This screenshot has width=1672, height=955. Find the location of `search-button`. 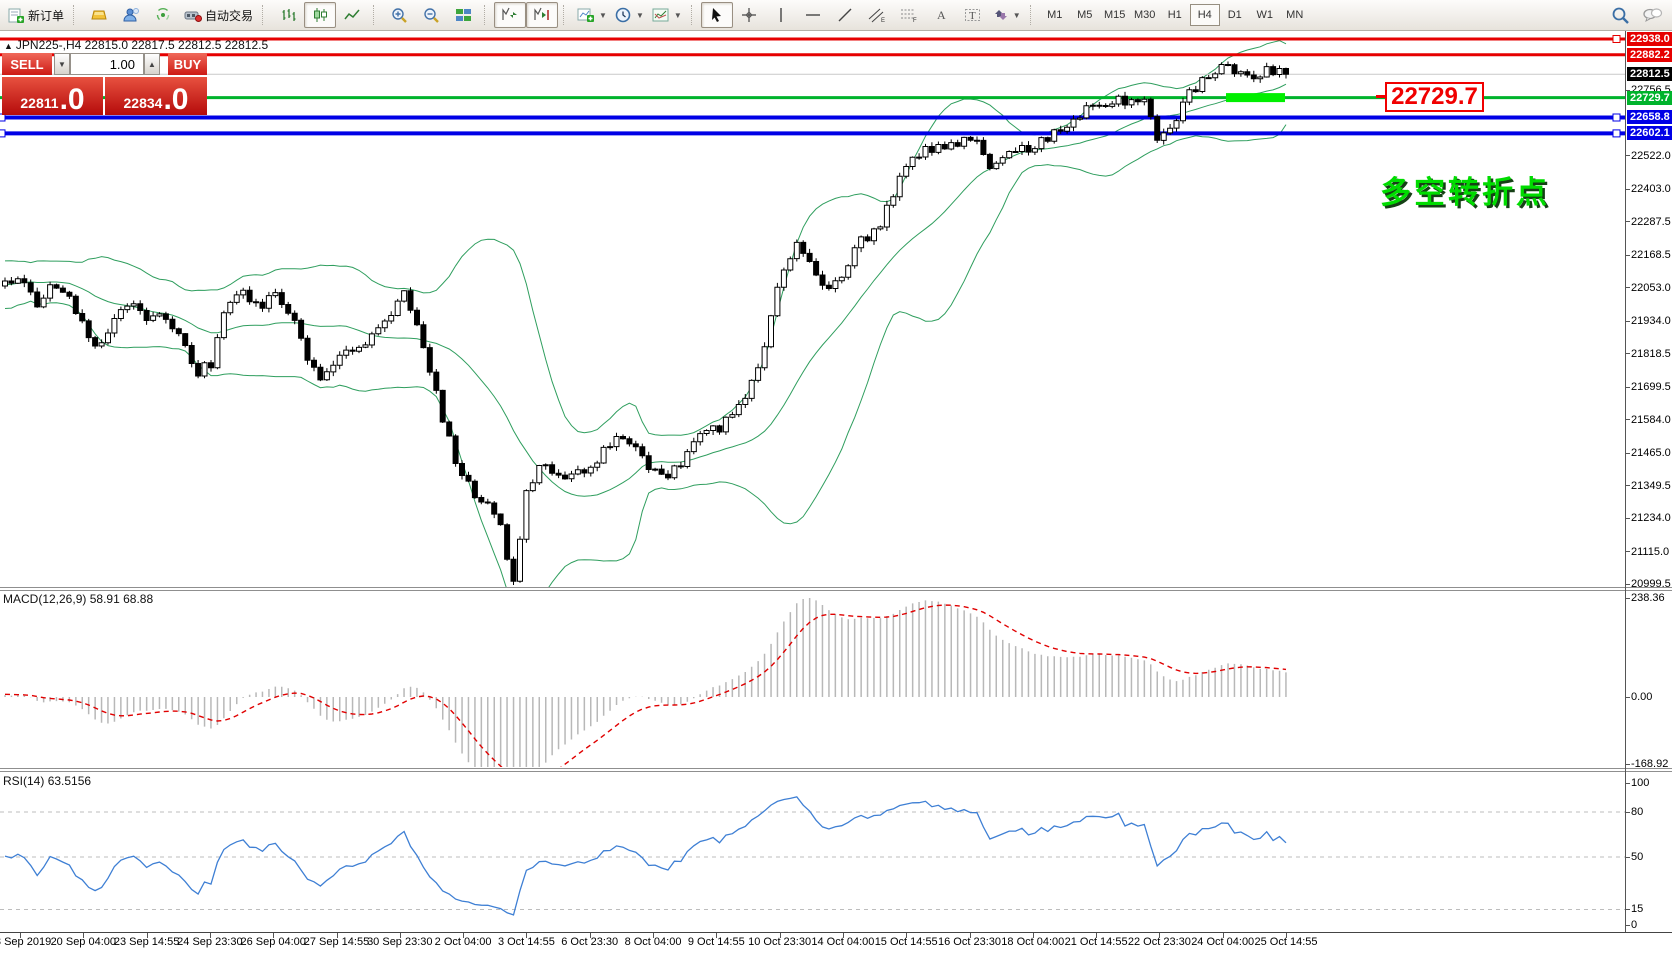

search-button is located at coordinates (1620, 15).